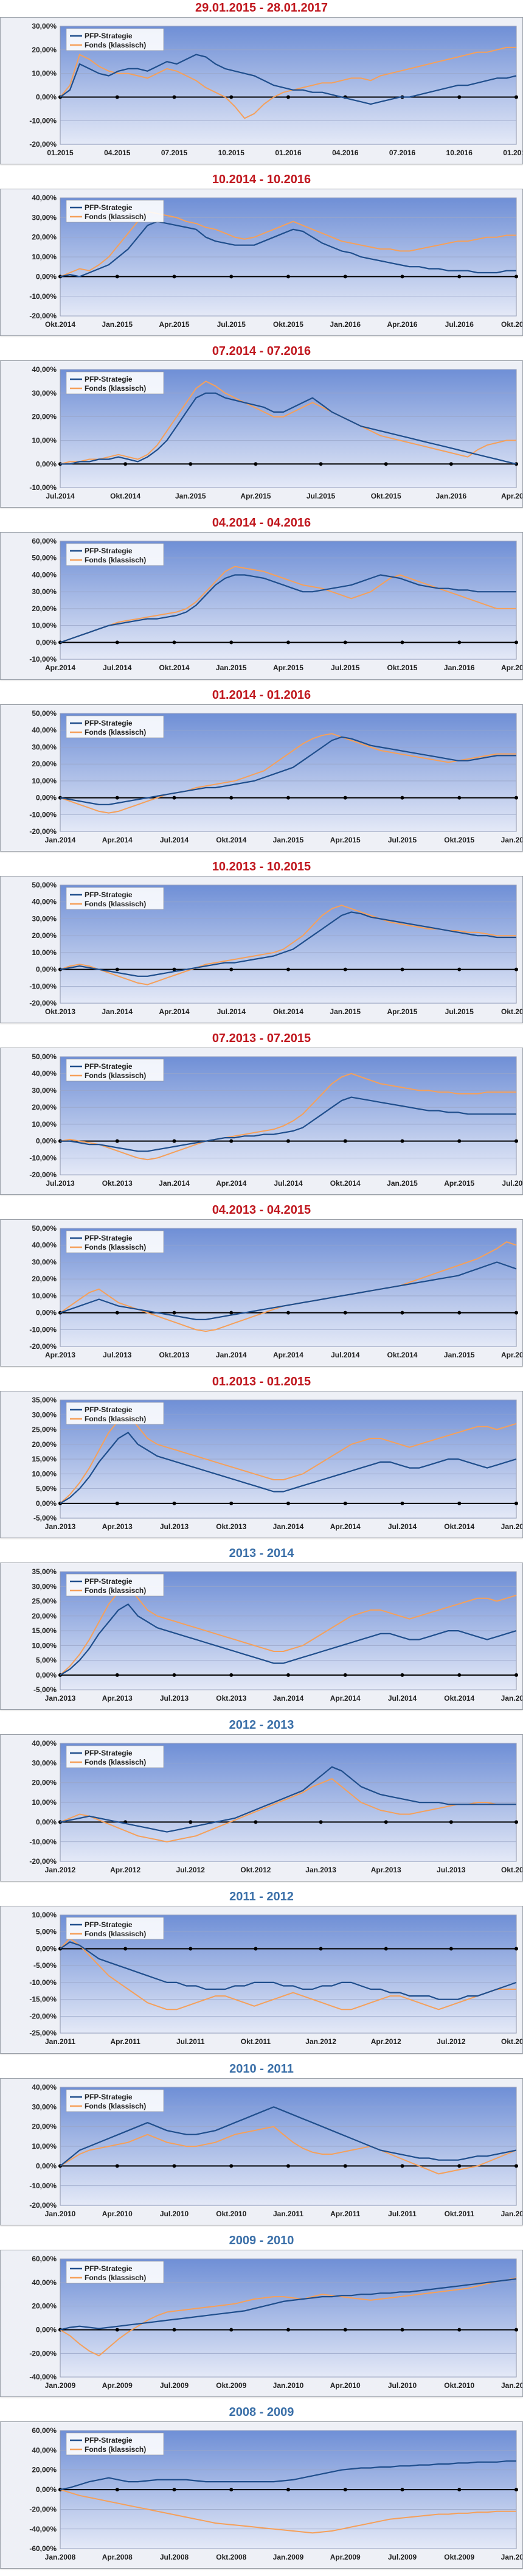  I want to click on y-tick-label: 5,00%, so click(47, 1932).